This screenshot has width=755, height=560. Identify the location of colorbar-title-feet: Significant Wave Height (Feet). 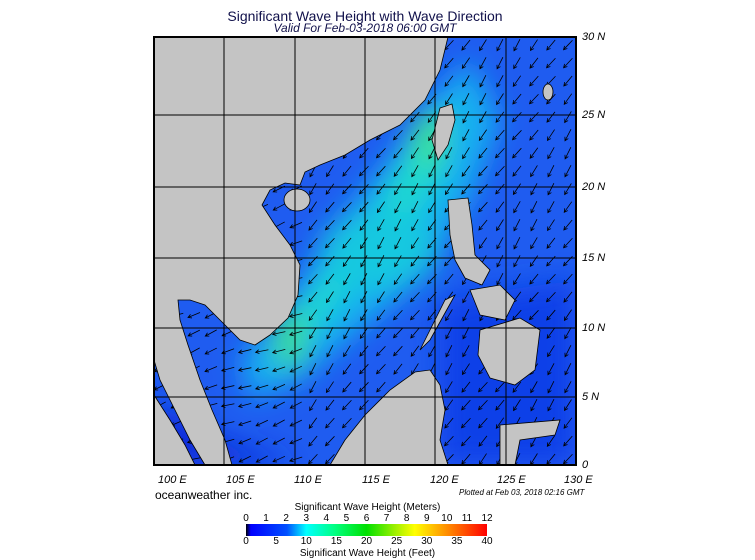
(367, 553).